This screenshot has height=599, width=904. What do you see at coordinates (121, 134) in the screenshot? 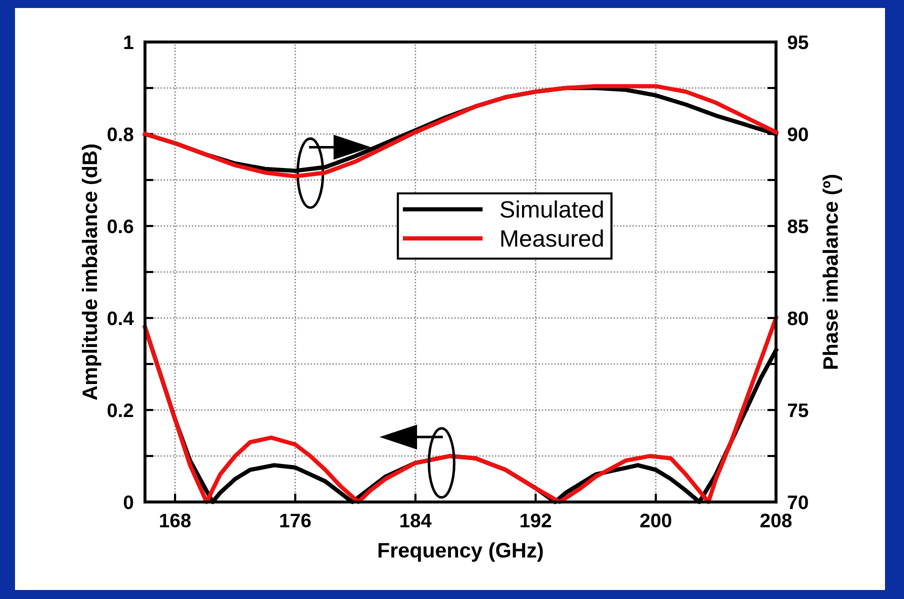
I see `y-tick-label: 0.8` at bounding box center [121, 134].